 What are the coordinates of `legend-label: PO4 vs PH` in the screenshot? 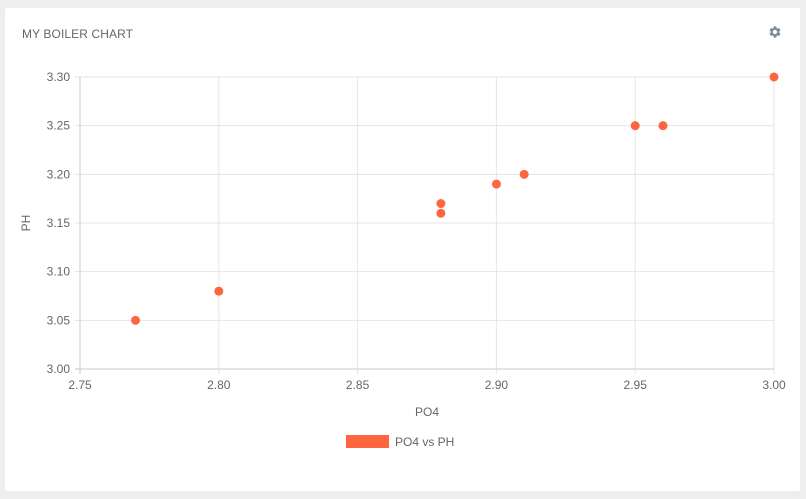 It's located at (424, 442).